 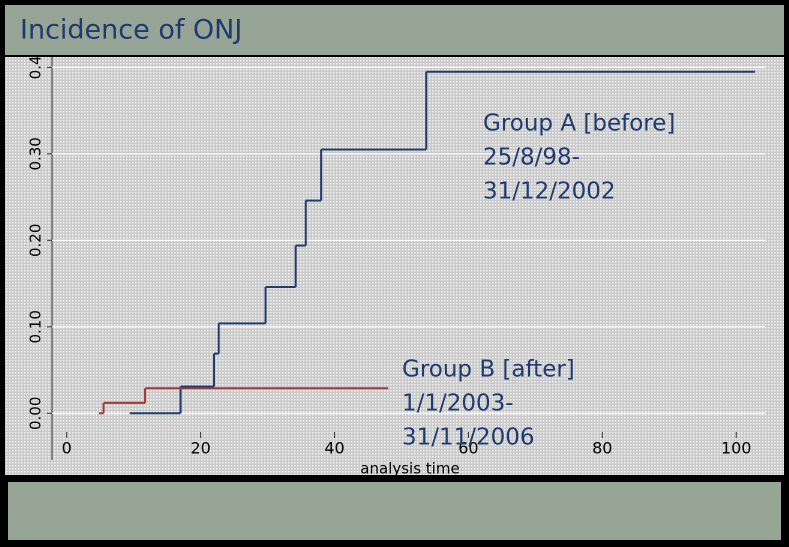 I want to click on y-tick-label: 0.4, so click(x=36, y=67).